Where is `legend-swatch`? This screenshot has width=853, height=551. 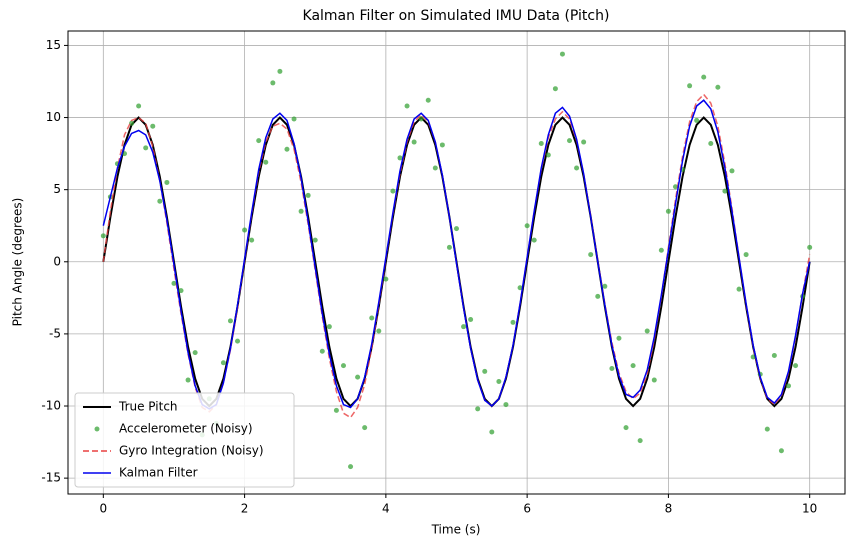
legend-swatch is located at coordinates (97, 429).